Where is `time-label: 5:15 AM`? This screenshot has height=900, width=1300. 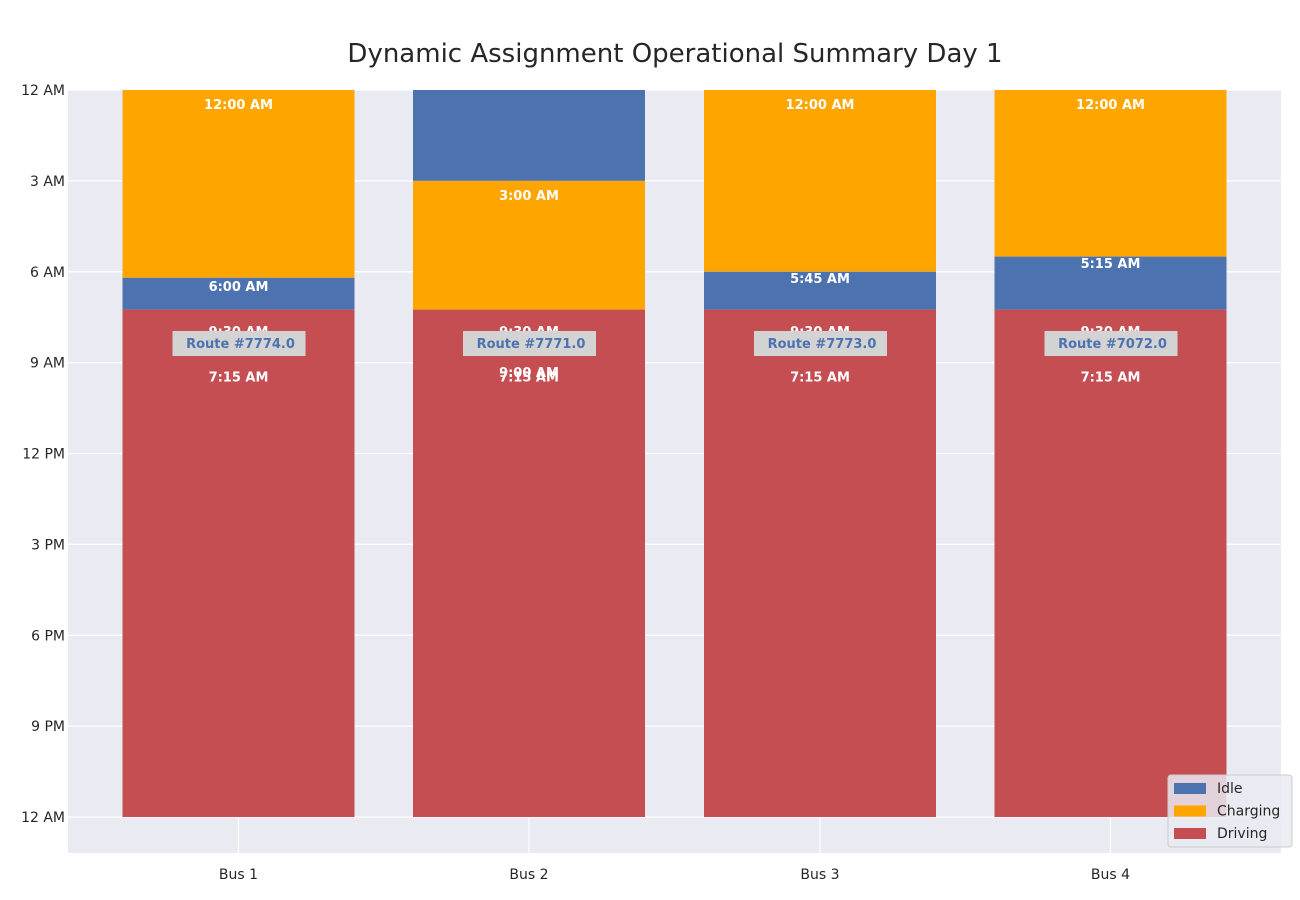
time-label: 5:15 AM is located at coordinates (1111, 264).